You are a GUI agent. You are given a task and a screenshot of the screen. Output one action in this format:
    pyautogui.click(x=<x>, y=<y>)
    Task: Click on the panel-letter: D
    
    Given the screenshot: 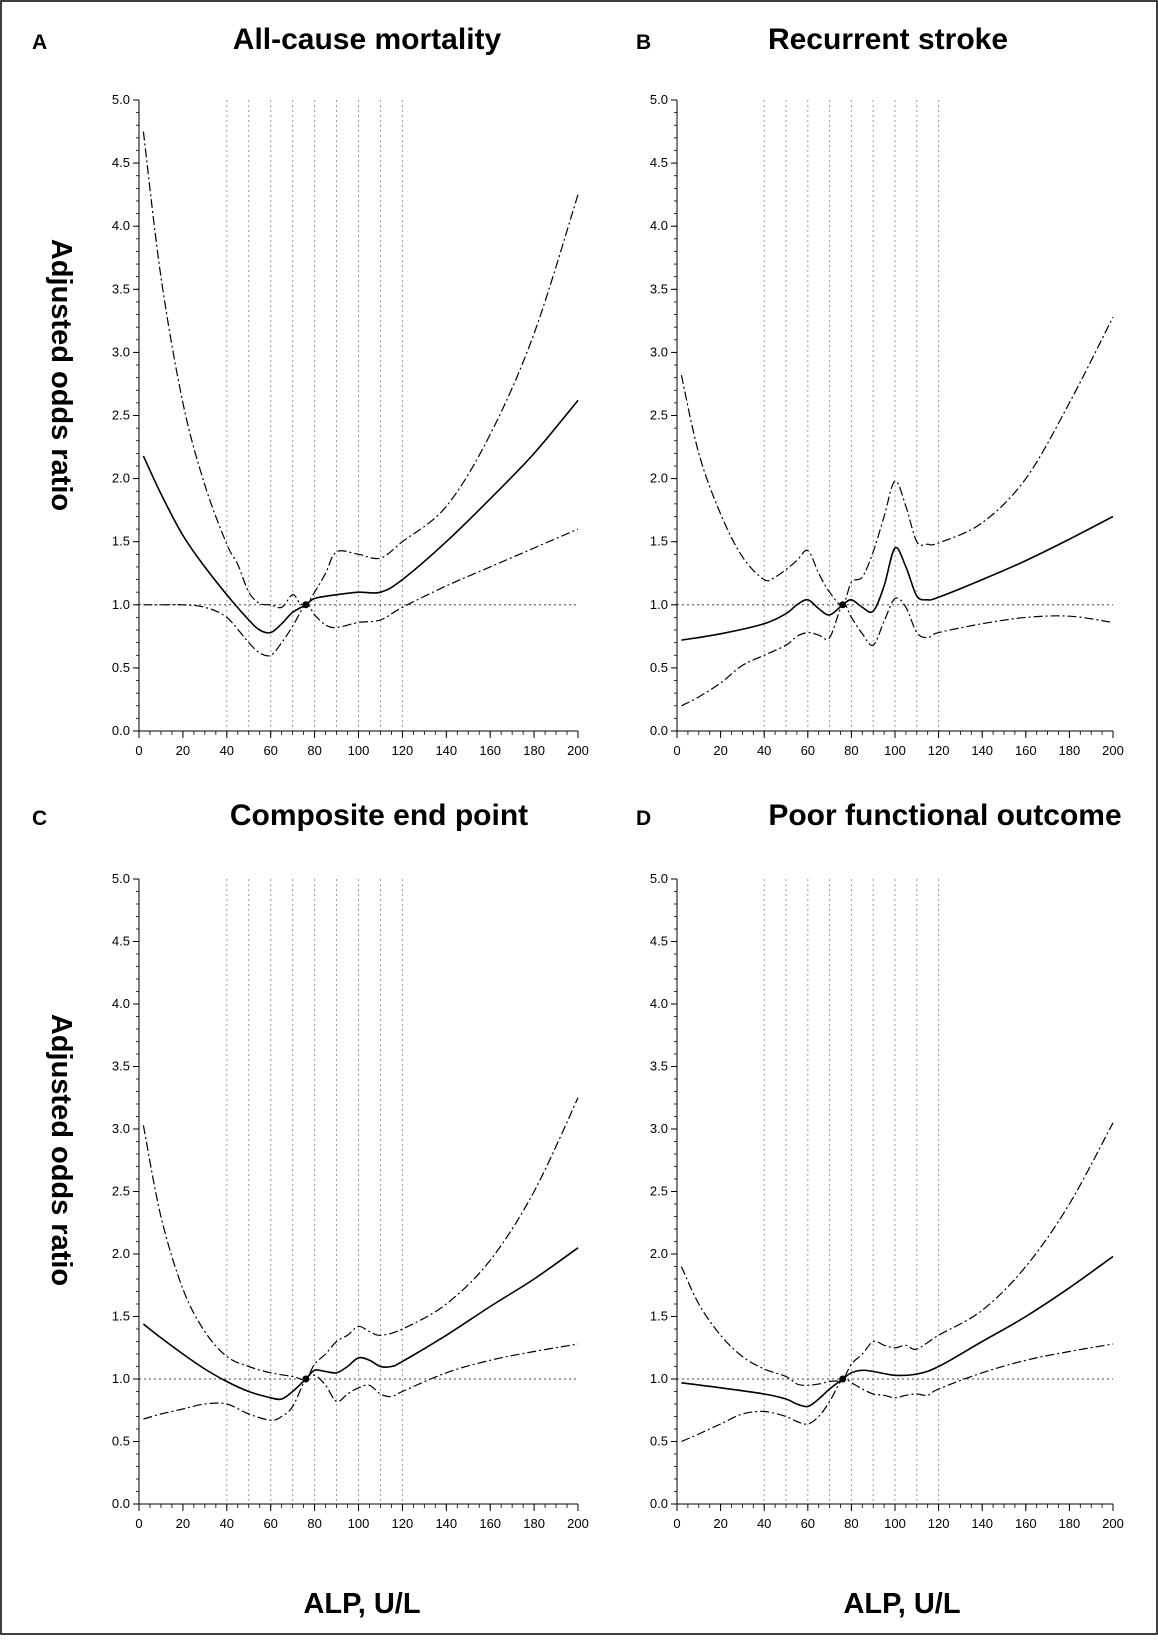 What is the action you would take?
    pyautogui.click(x=643, y=818)
    